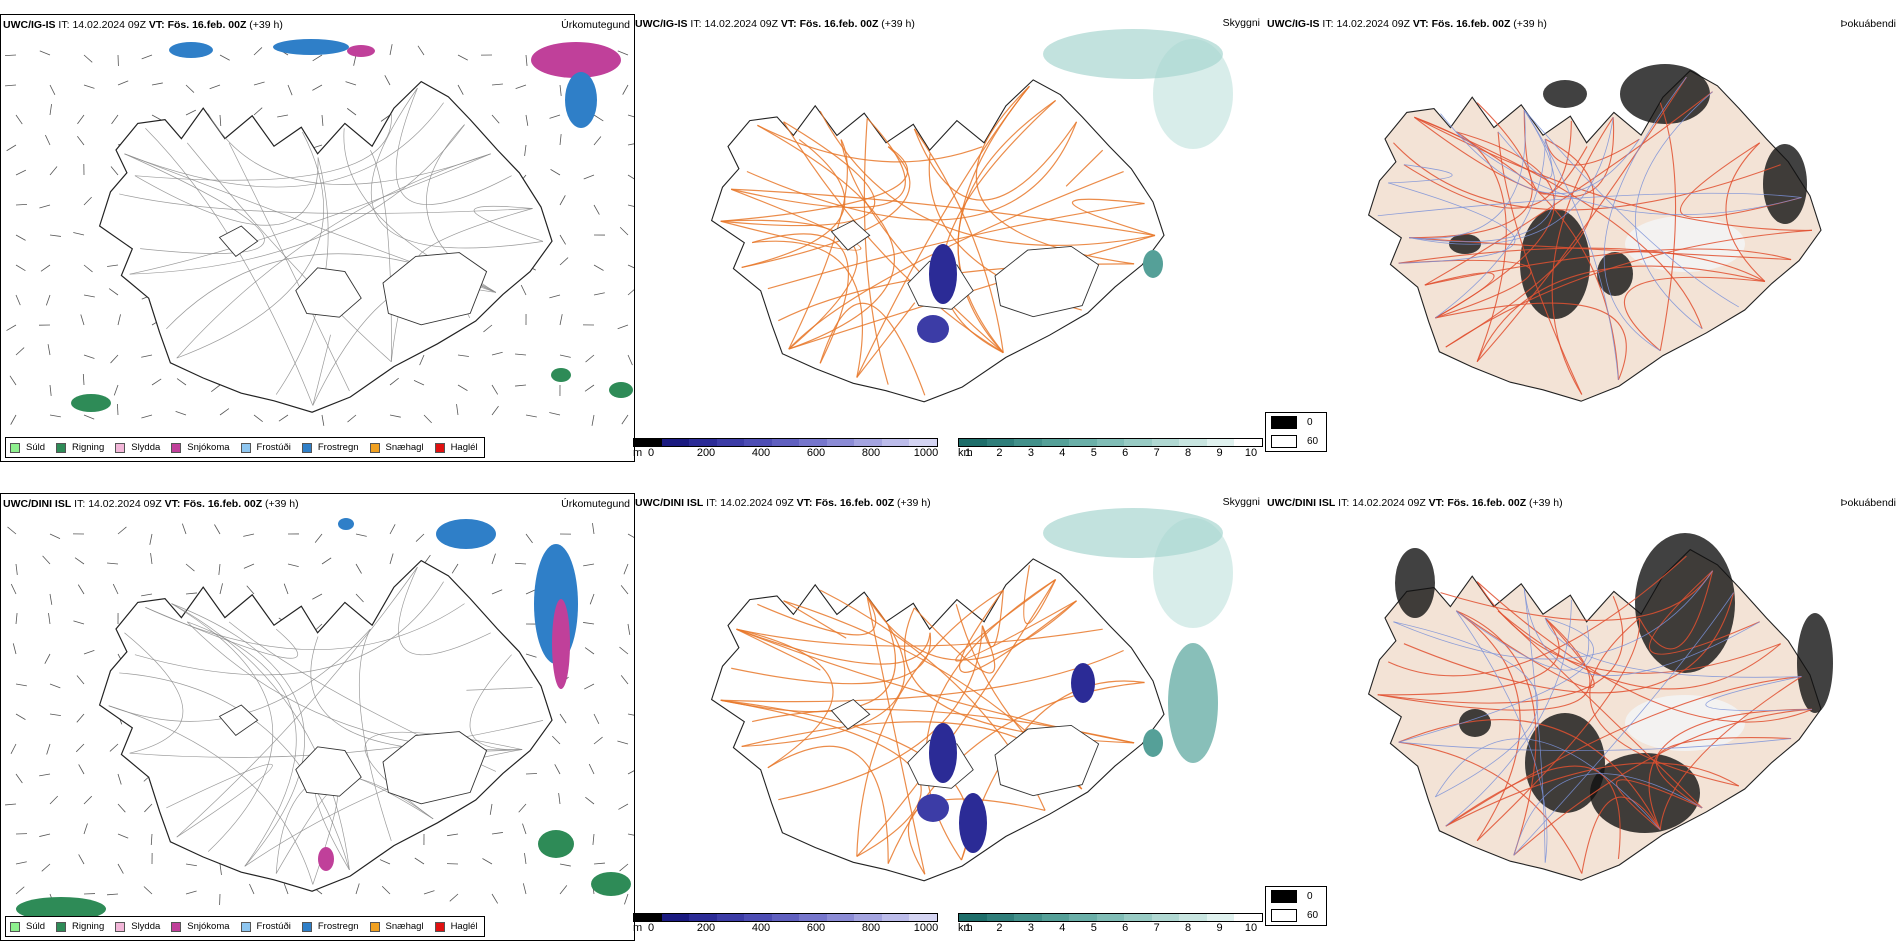 The width and height of the screenshot is (1900, 950). What do you see at coordinates (1296, 915) in the screenshot?
I see `fog-legend-item: 60` at bounding box center [1296, 915].